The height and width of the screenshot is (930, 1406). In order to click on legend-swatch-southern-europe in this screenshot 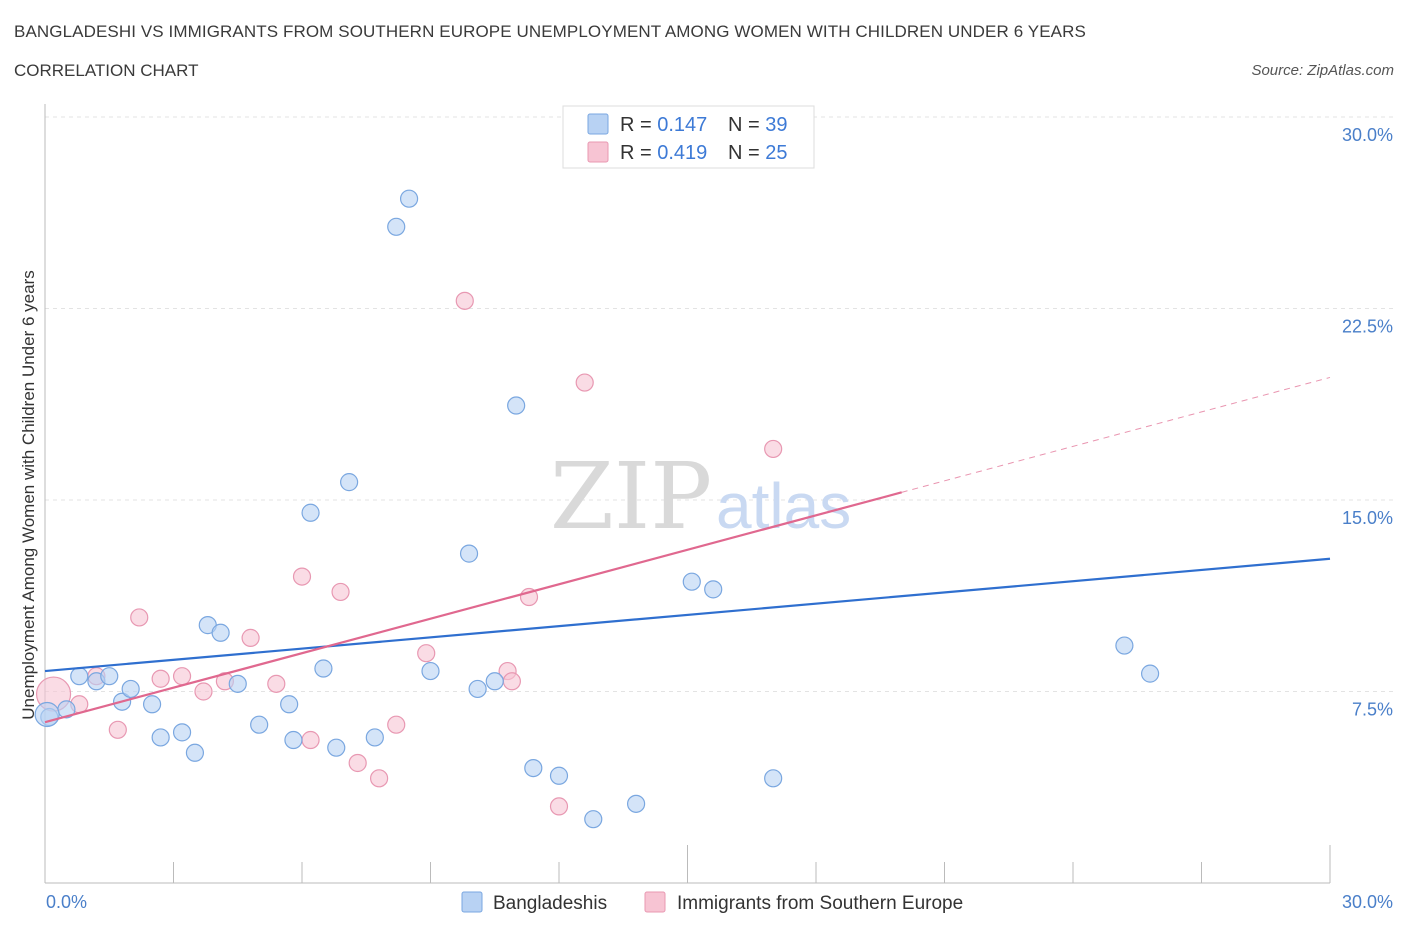, I will do `click(655, 902)`.